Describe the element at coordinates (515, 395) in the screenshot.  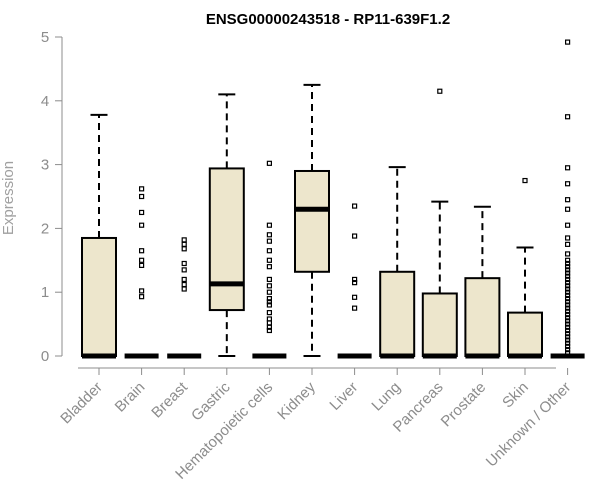
I see `x-tick-label: Skin` at that location.